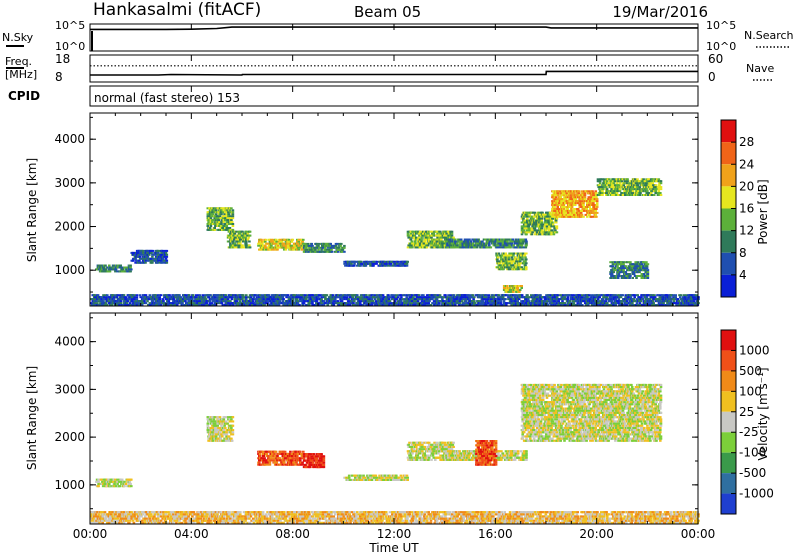 This screenshot has width=800, height=558. What do you see at coordinates (660, 12) in the screenshot?
I see `date-label: 19/Mar/2016` at bounding box center [660, 12].